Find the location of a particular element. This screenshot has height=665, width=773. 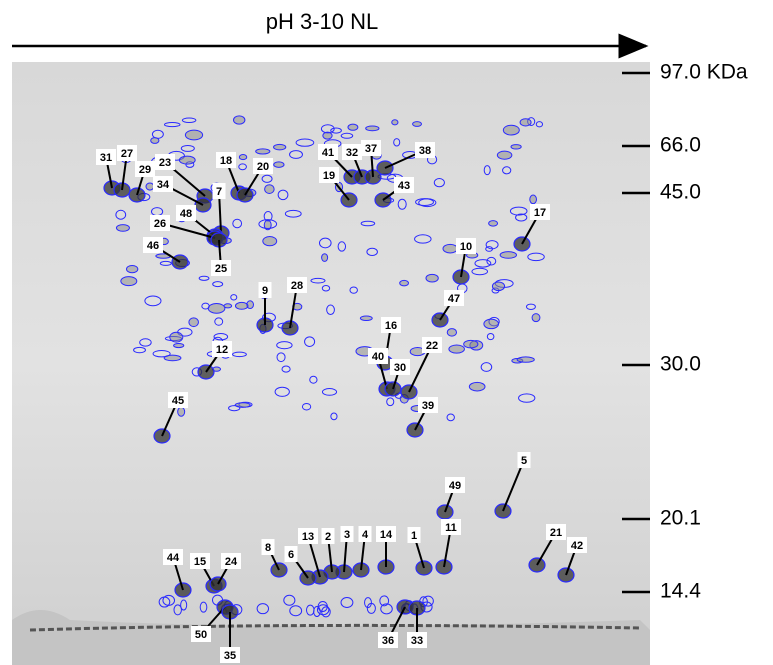

spot-label: 9 is located at coordinates (265, 291).